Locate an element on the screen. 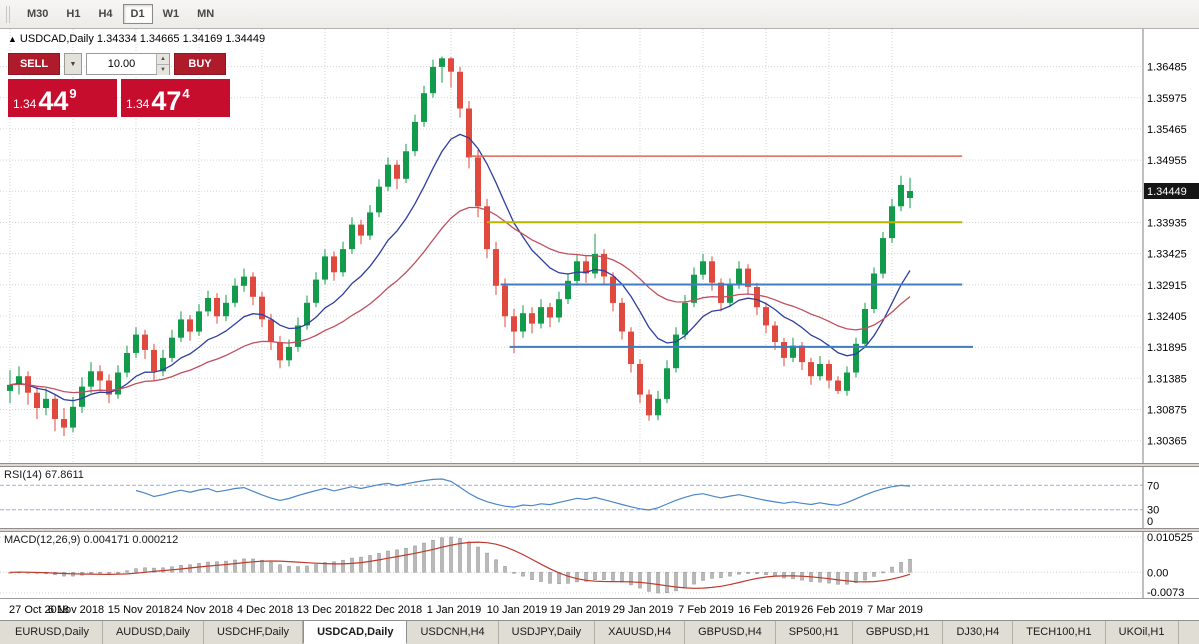 This screenshot has height=644, width=1199. timeframe-button-h4: H4 is located at coordinates (105, 14).